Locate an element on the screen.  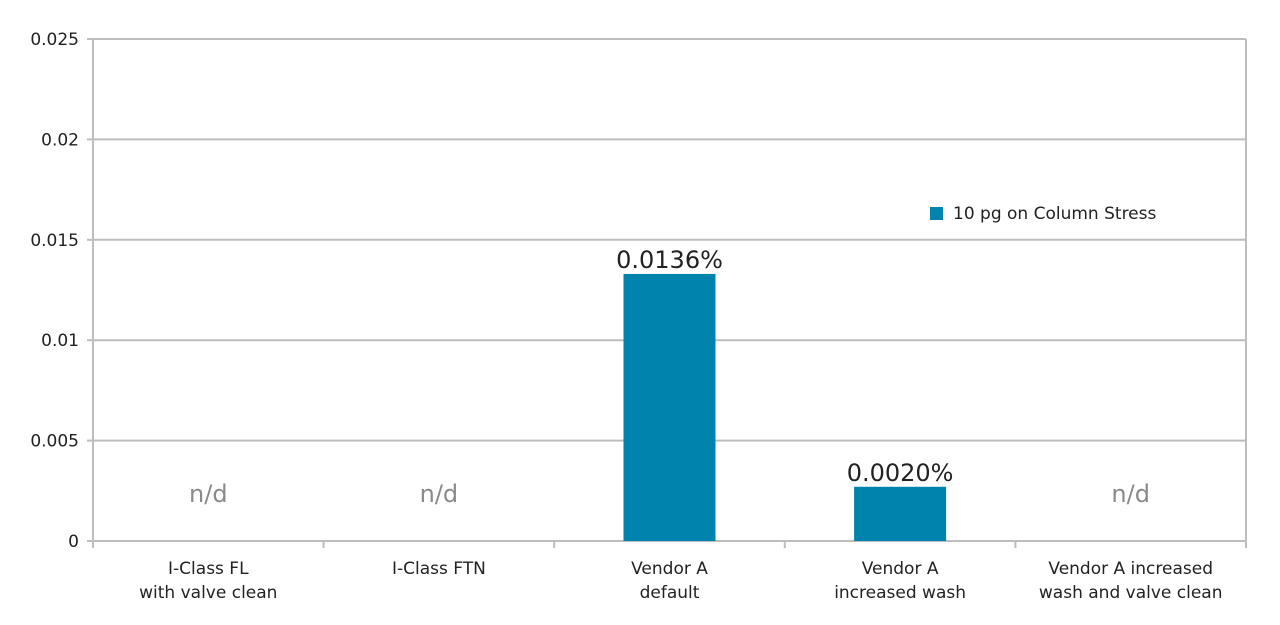
bar-data-label: 0.0020% is located at coordinates (900, 473).